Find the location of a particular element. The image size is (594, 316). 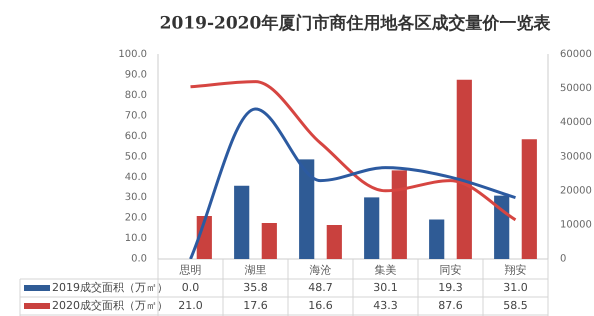

y2-tick-label: 40000 is located at coordinates (576, 122).